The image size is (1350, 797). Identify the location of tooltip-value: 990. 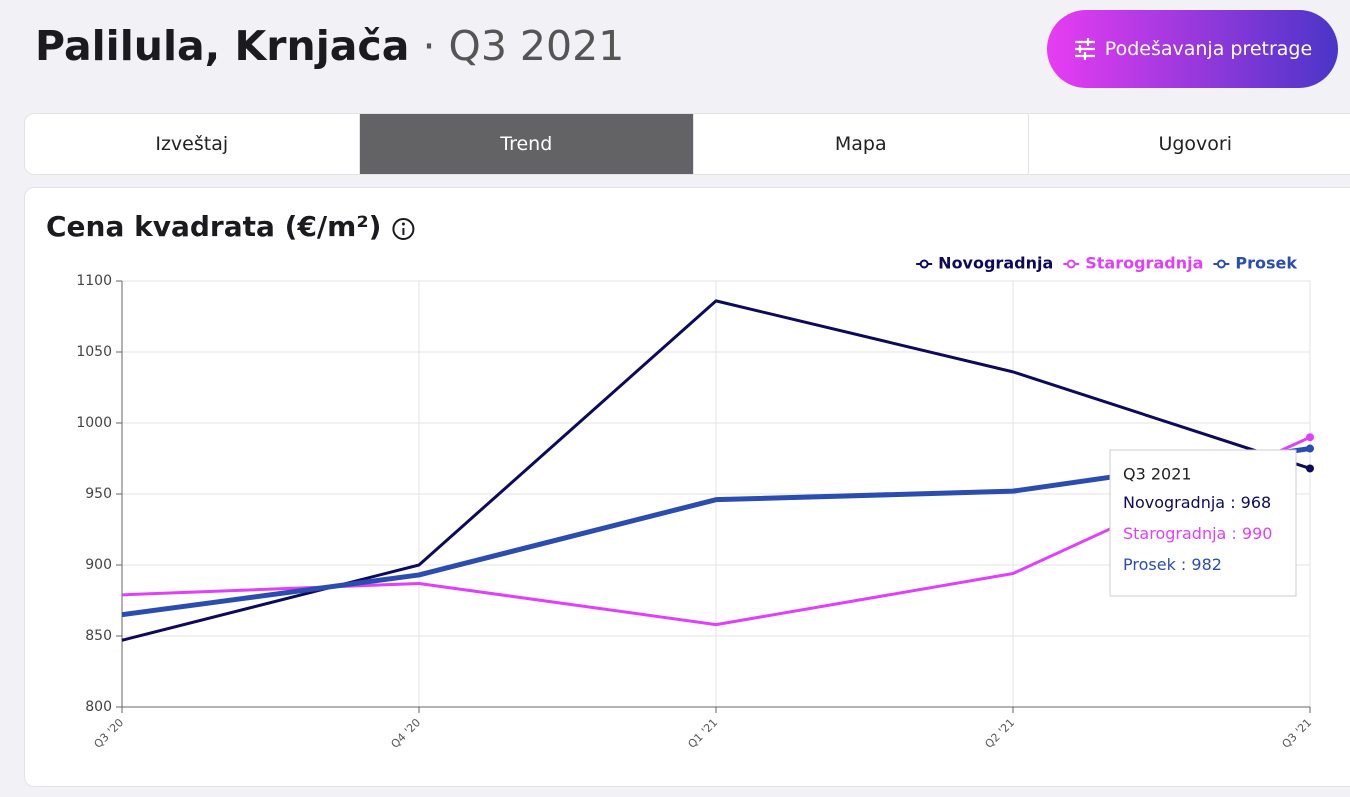
(1257, 533).